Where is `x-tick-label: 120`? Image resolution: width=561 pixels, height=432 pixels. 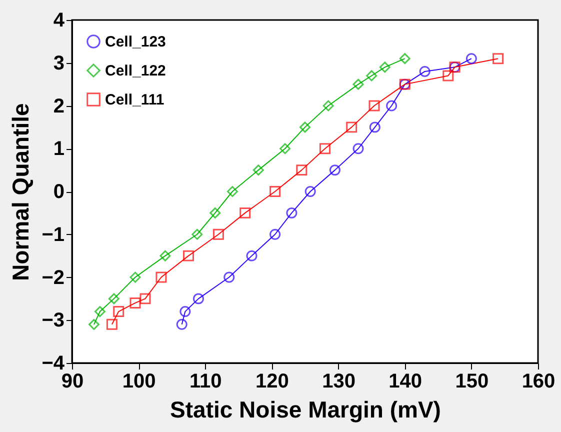
x-tick-label: 120 is located at coordinates (272, 381).